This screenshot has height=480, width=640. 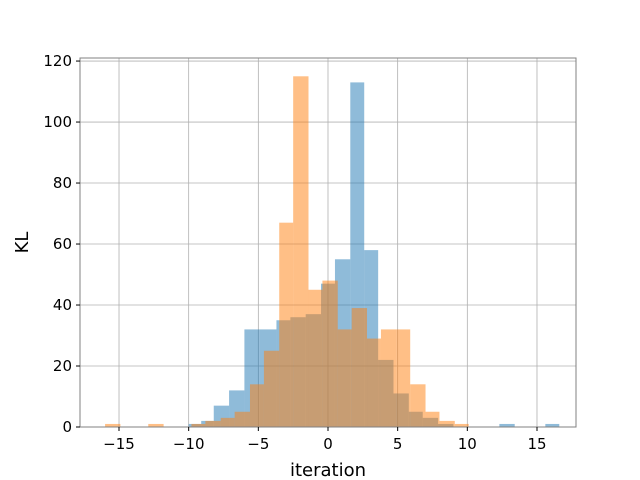 What do you see at coordinates (62, 183) in the screenshot?
I see `y-tick-label: 80` at bounding box center [62, 183].